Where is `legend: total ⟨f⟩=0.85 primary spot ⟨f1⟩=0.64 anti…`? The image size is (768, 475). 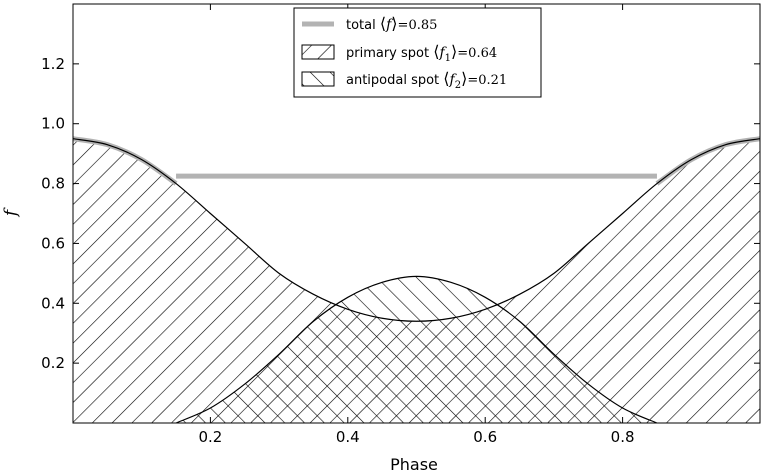
legend: total ⟨f⟩=0.85 primary spot ⟨f1⟩=0.64 anti… is located at coordinates (417, 52).